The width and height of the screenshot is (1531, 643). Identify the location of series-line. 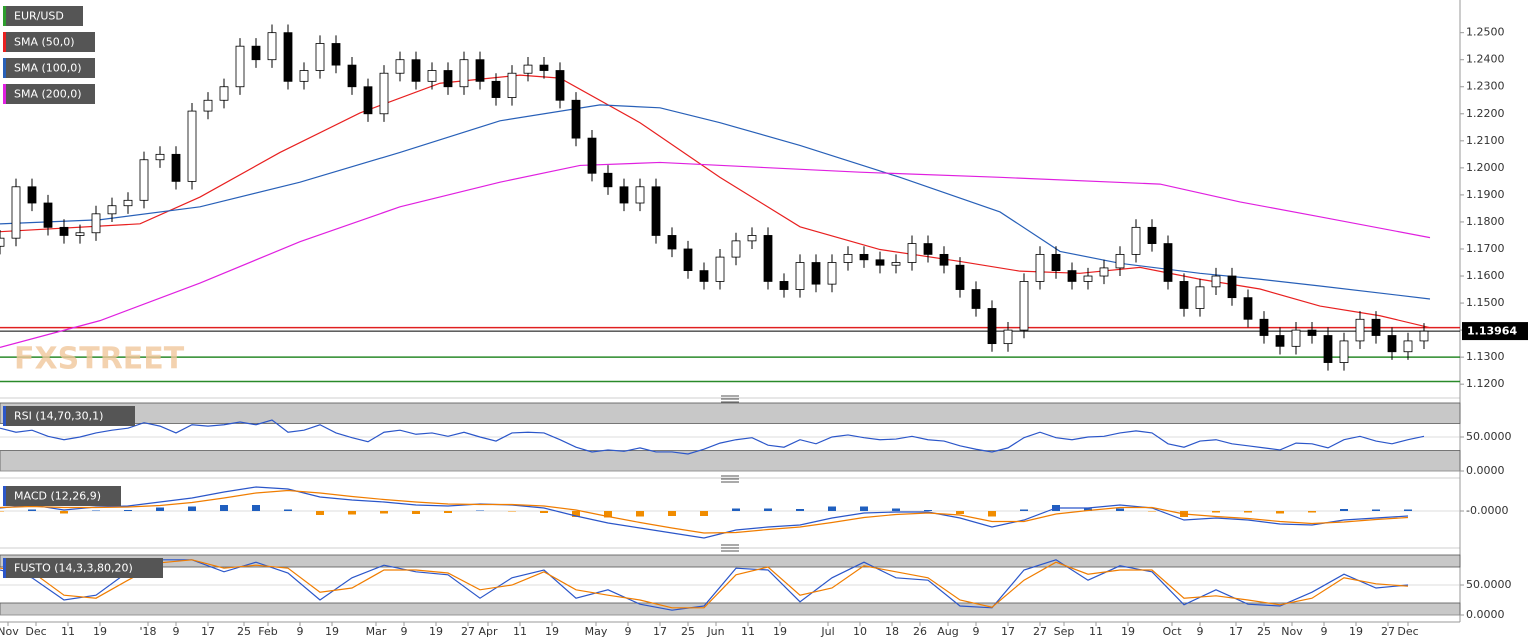
(712, 437).